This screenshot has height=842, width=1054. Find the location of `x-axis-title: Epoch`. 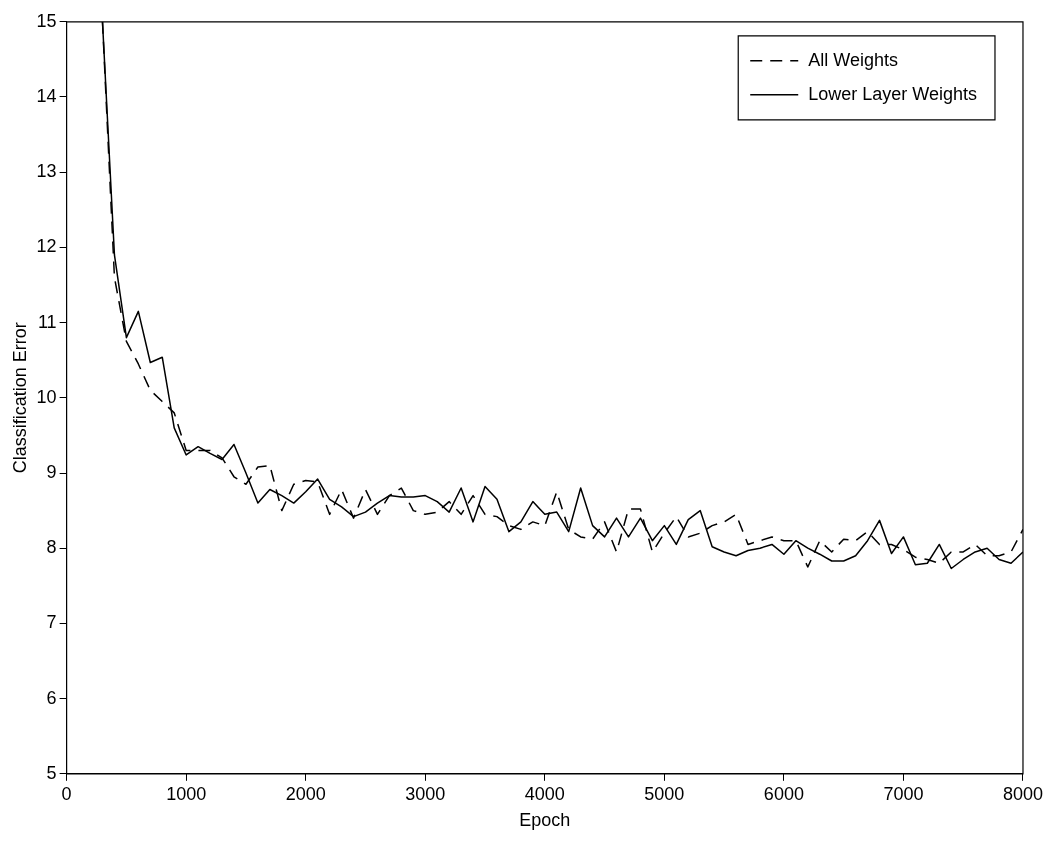

x-axis-title: Epoch is located at coordinates (545, 820).